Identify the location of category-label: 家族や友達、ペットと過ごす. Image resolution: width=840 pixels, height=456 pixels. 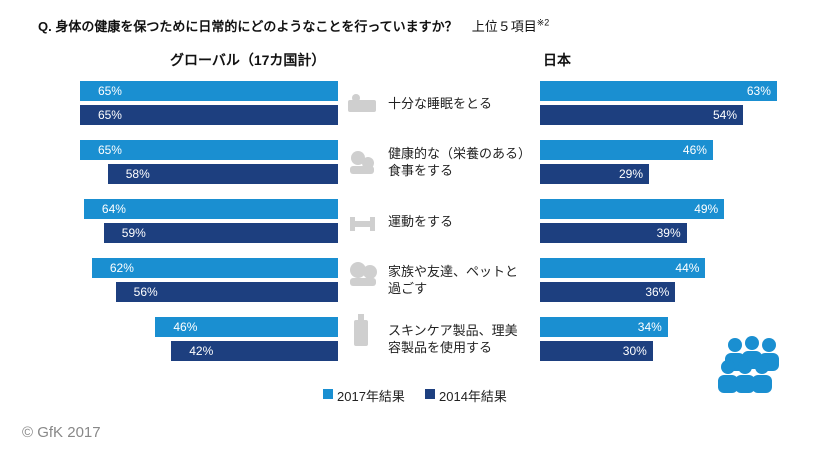
(453, 280).